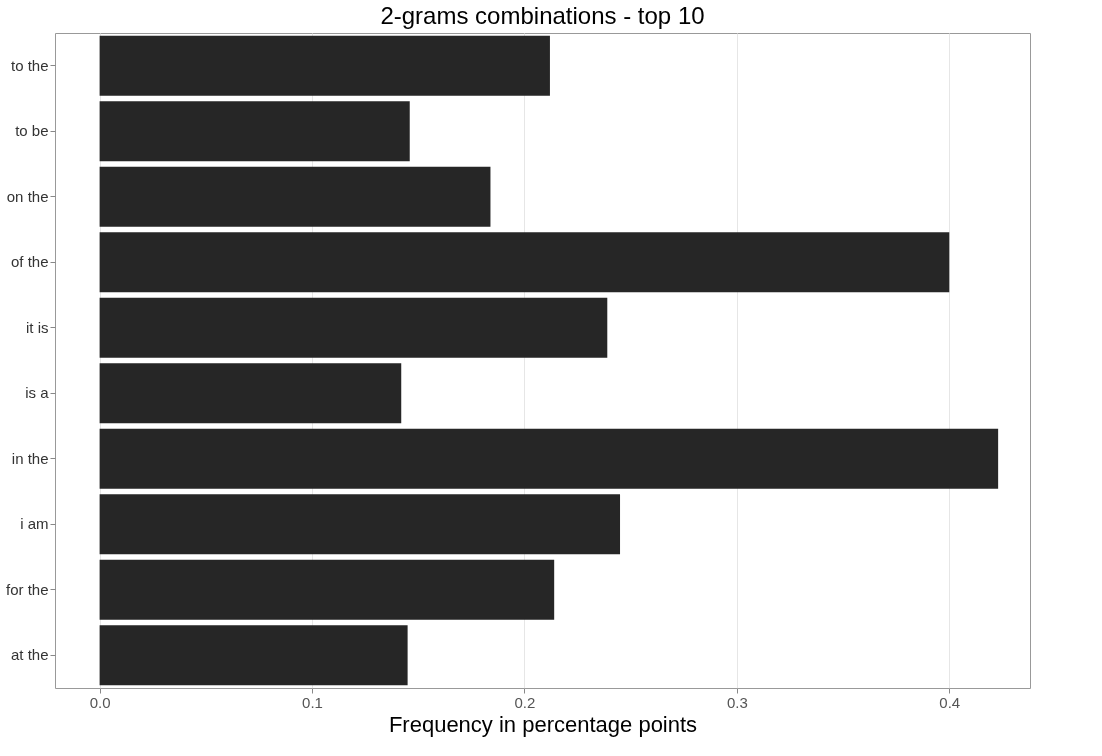  What do you see at coordinates (543, 724) in the screenshot?
I see `x-axis-title: Frequency in percentage points` at bounding box center [543, 724].